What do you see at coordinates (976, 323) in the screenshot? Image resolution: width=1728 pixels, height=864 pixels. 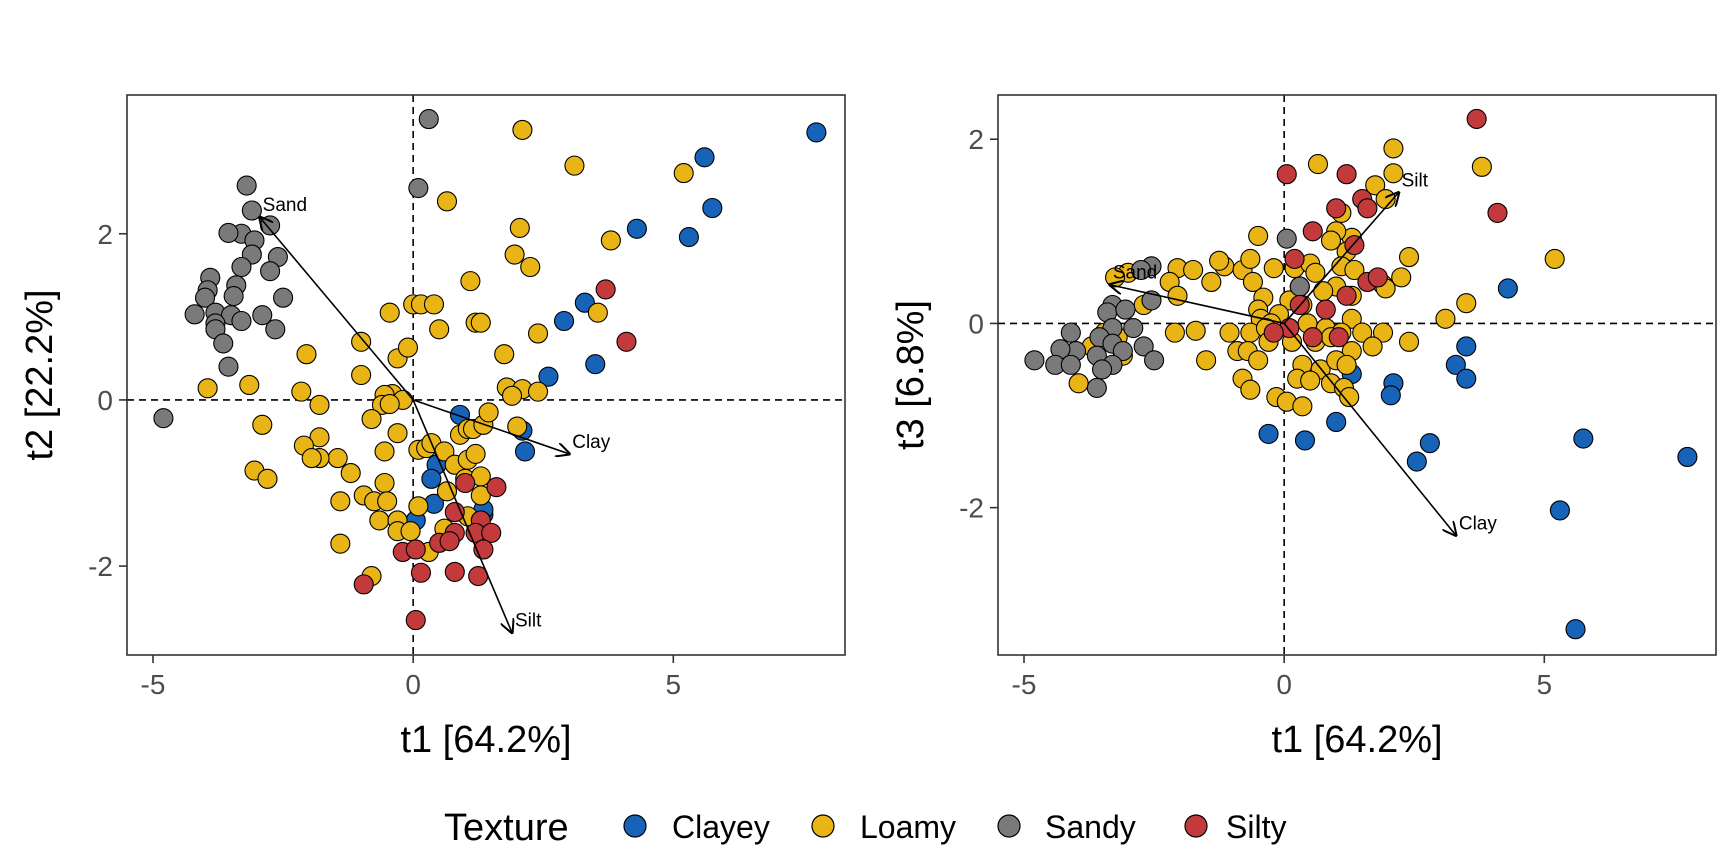 I see `right-y-tick-label: 0` at bounding box center [976, 323].